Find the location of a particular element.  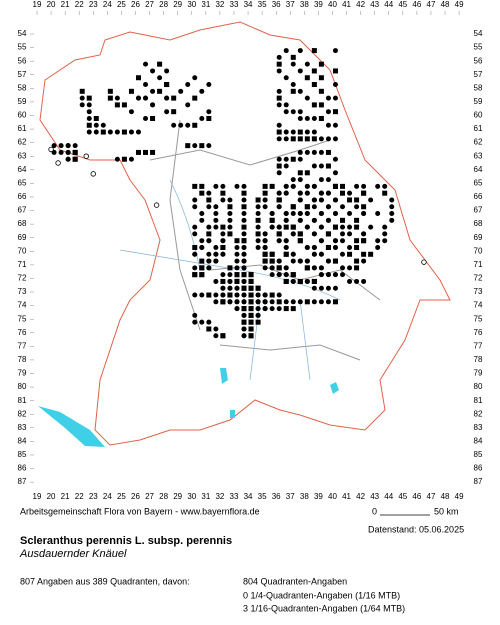

column-label: 42 is located at coordinates (360, 4).